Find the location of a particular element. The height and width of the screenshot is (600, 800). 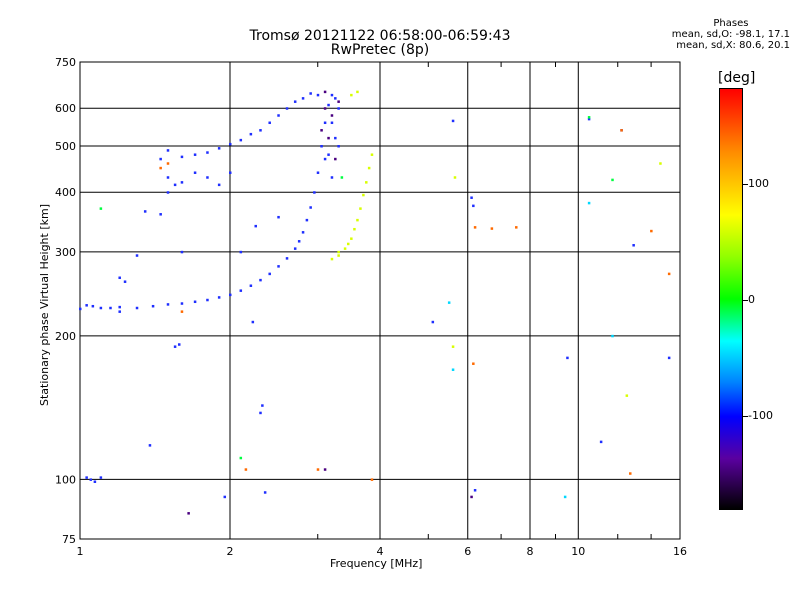

chart-title: Tromsø 20121122 06:58:00-06:59:43 is located at coordinates (380, 36).